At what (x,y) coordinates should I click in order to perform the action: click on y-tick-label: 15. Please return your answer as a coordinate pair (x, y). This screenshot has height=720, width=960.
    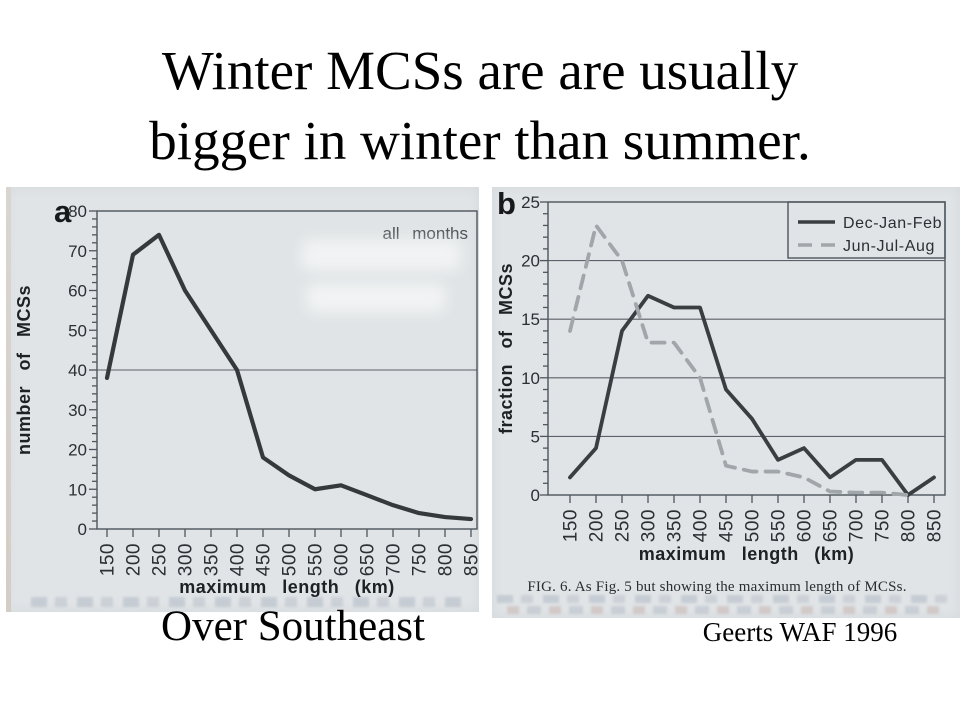
    Looking at the image, I should click on (530, 319).